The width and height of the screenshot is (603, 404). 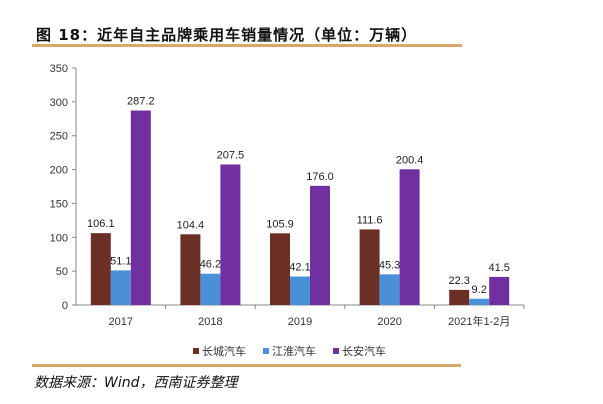 What do you see at coordinates (59, 238) in the screenshot?
I see `y-tick-label: 100` at bounding box center [59, 238].